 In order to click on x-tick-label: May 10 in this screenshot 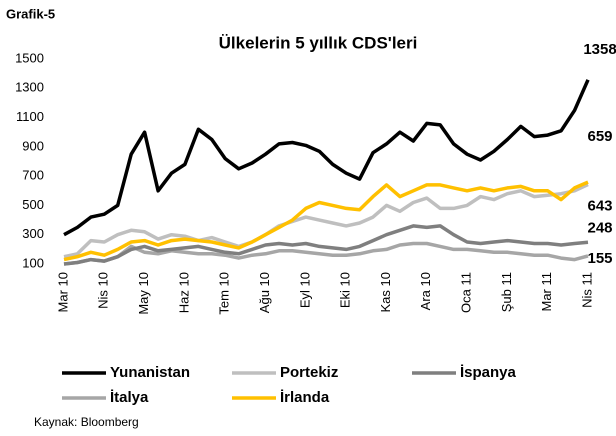, I will do `click(143, 293)`.